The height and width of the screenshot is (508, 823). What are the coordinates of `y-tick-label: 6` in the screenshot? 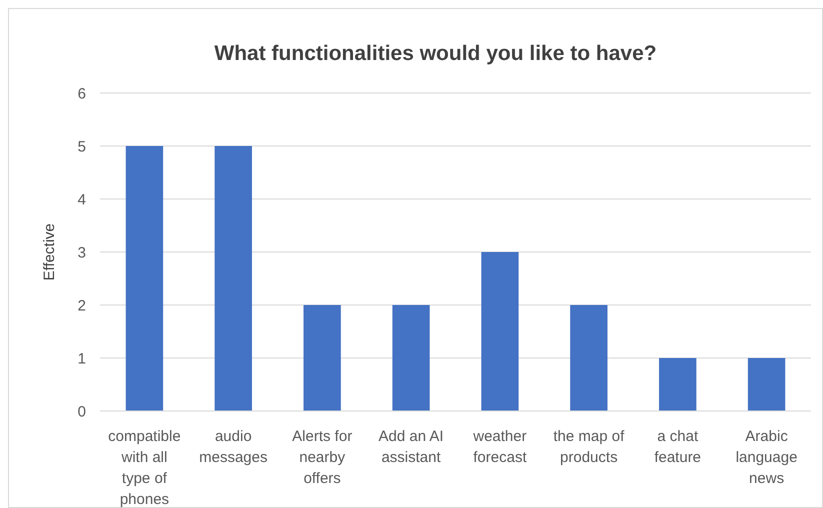 It's located at (82, 93).